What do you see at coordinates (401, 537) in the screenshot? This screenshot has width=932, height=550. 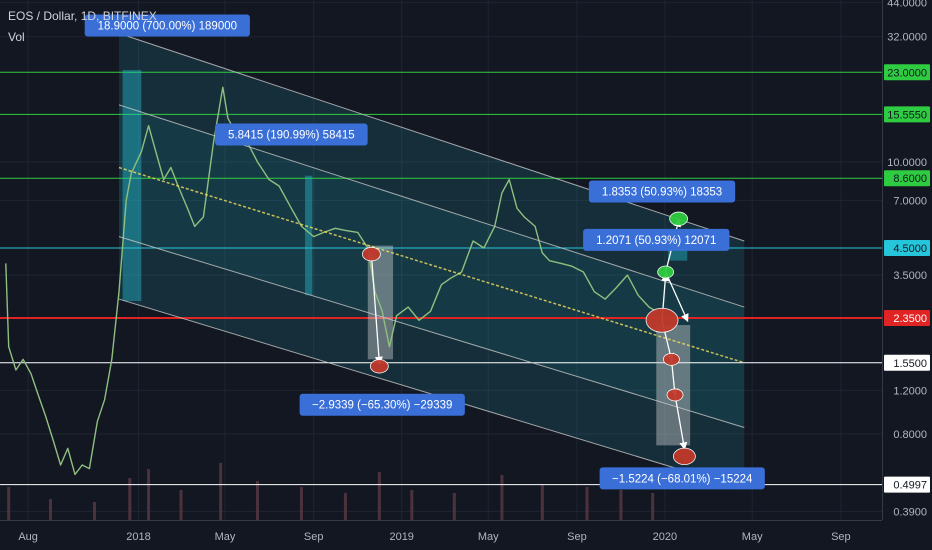 I see `time-tick-label: 2019` at bounding box center [401, 537].